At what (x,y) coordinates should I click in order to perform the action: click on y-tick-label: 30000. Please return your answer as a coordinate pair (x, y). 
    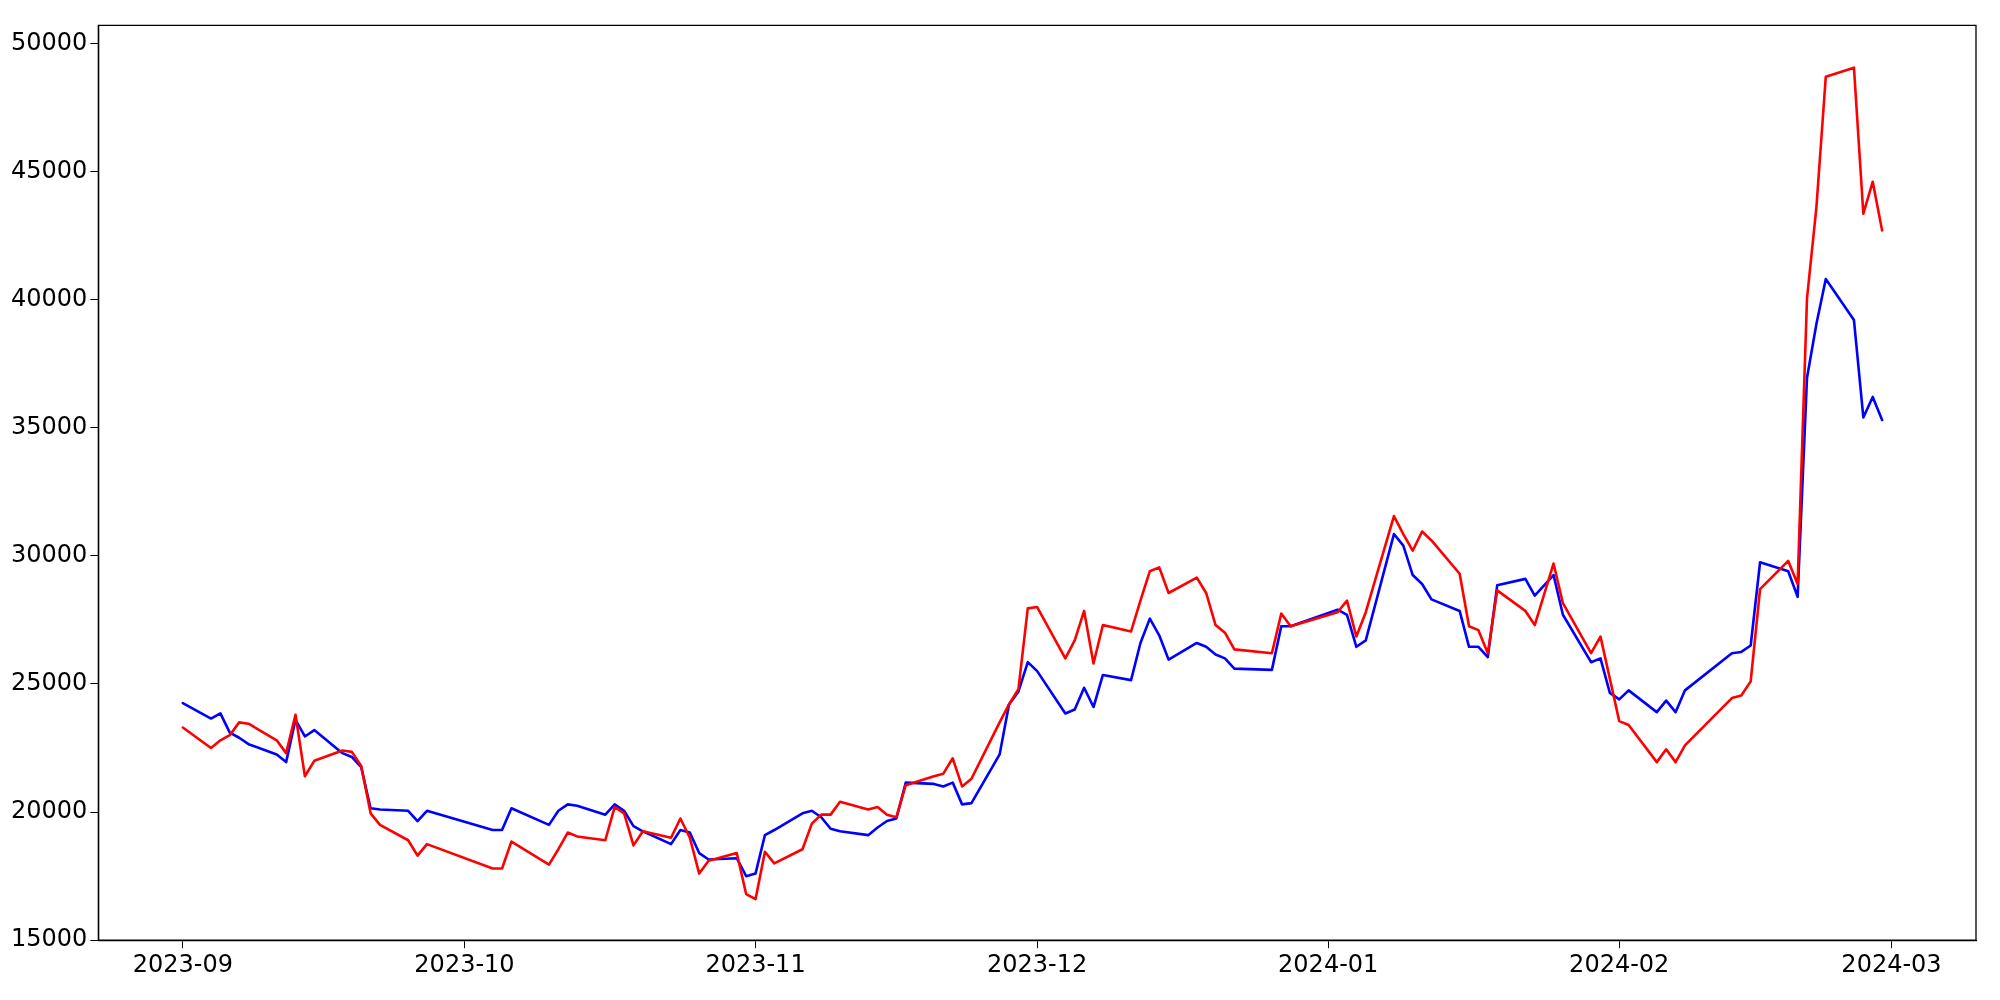
    Looking at the image, I should click on (49, 554).